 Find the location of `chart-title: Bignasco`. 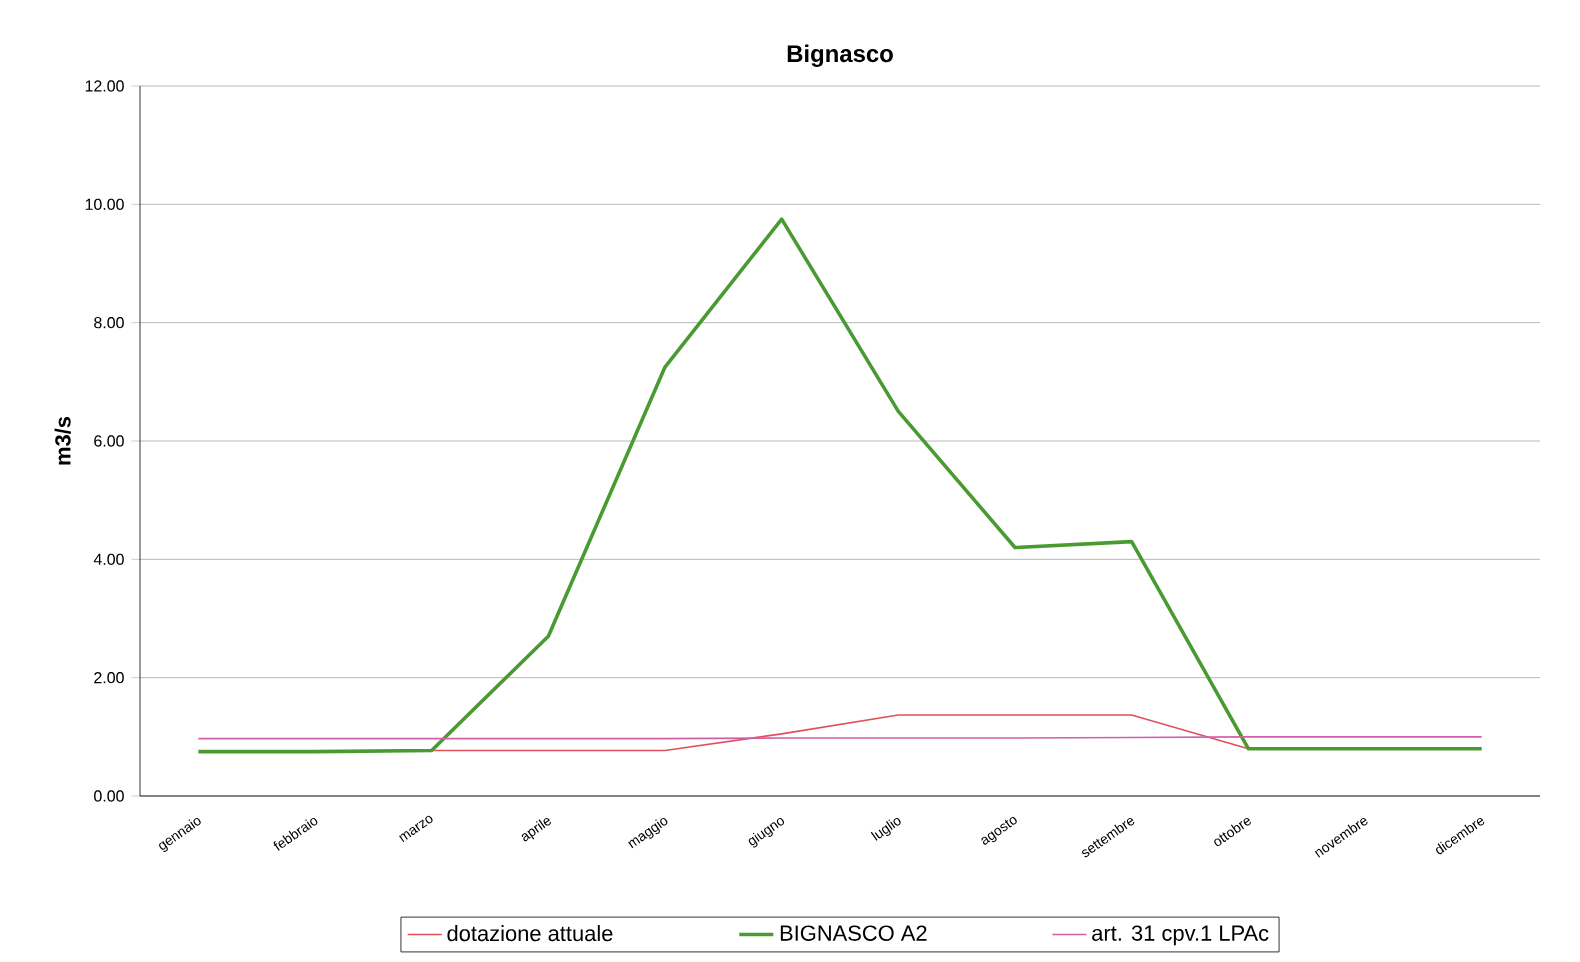

chart-title: Bignasco is located at coordinates (840, 55).